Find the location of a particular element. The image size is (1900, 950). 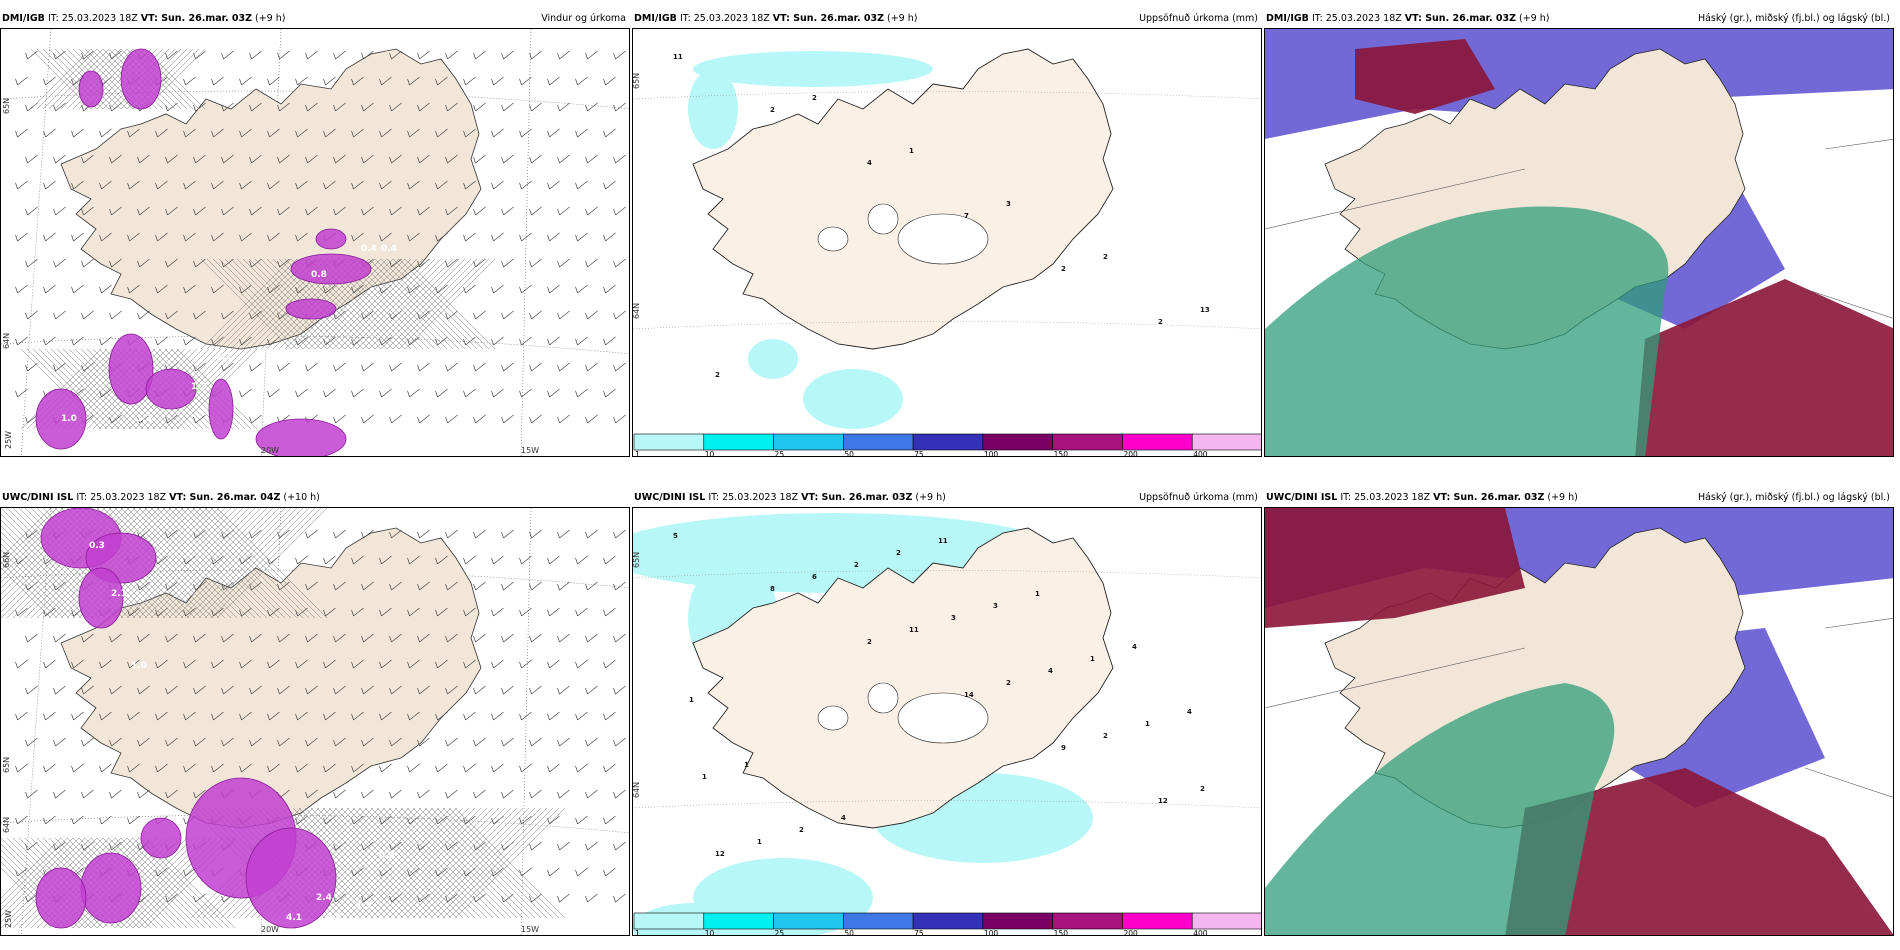

init-time: IT: 25.03.2023 18Z is located at coordinates (753, 497).